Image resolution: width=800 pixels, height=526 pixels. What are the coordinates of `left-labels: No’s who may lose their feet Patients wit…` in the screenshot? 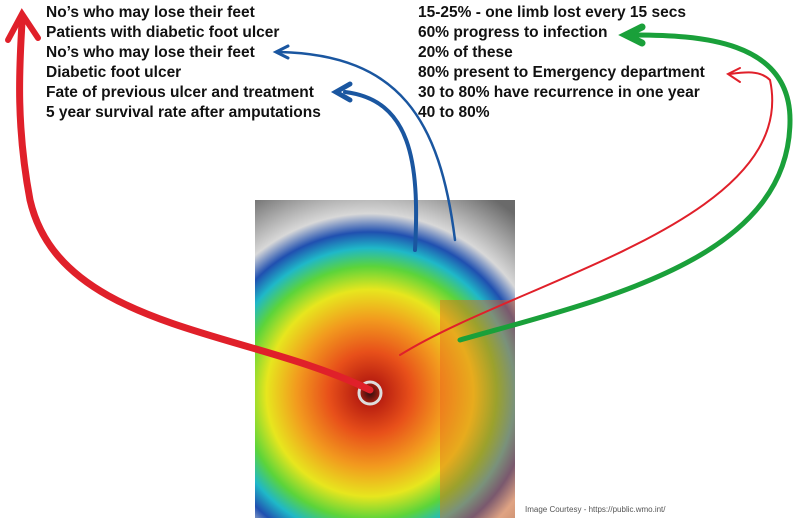 It's located at (183, 62).